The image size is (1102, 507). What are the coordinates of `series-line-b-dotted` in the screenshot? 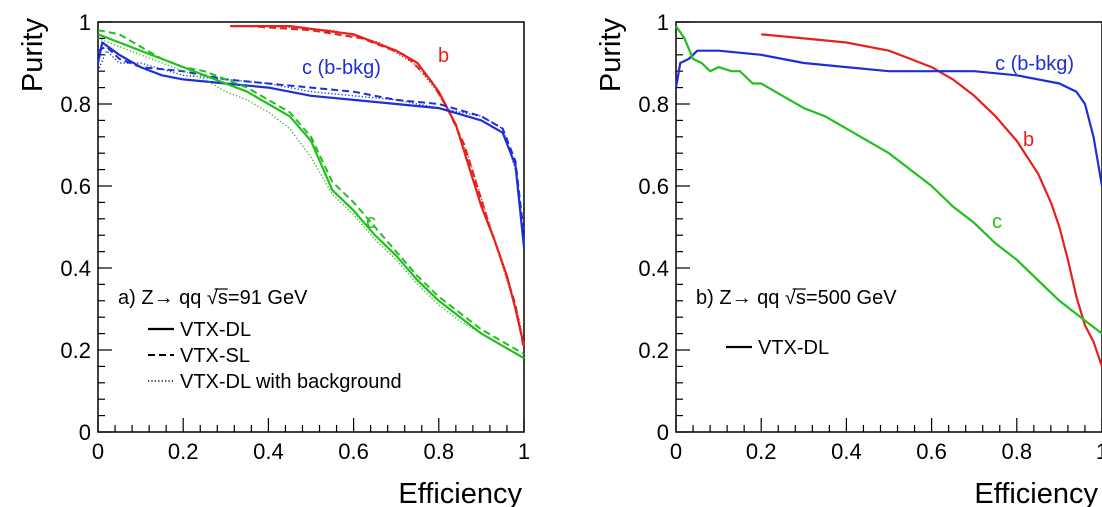 It's located at (396, 186).